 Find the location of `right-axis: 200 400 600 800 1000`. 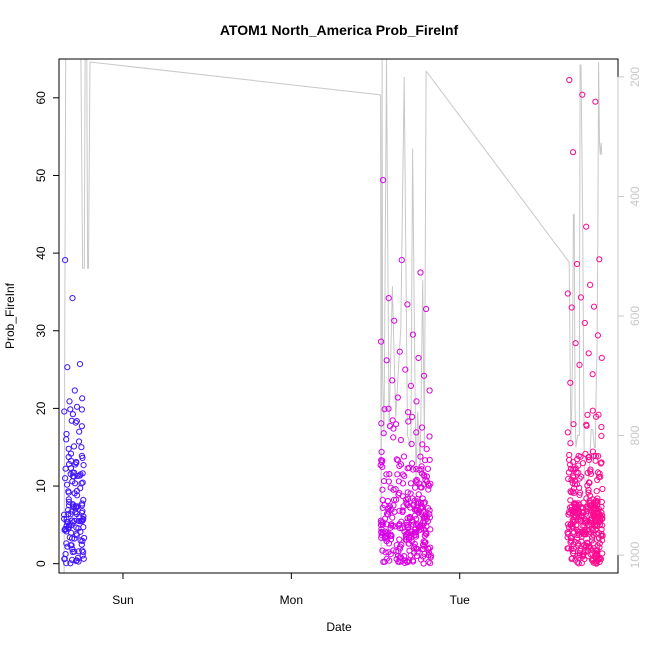

right-axis: 200 400 600 800 1000 is located at coordinates (629, 317).